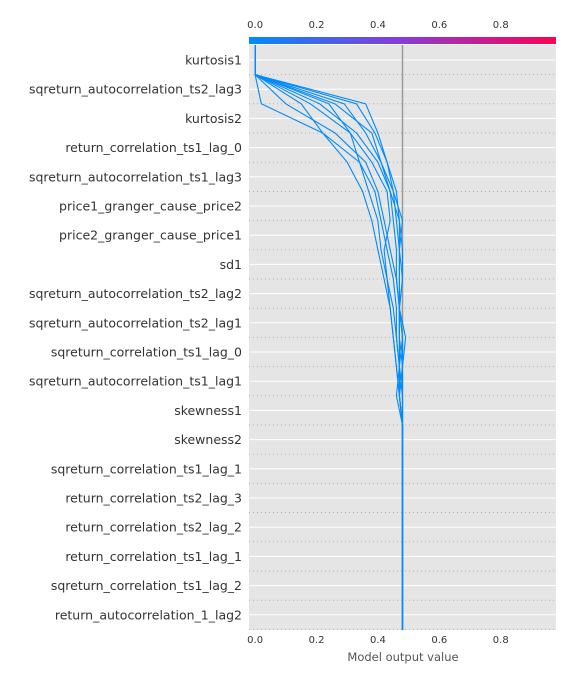  What do you see at coordinates (135, 322) in the screenshot?
I see `feature-label: sqreturn_autocorrelation_ts2_lag1` at bounding box center [135, 322].